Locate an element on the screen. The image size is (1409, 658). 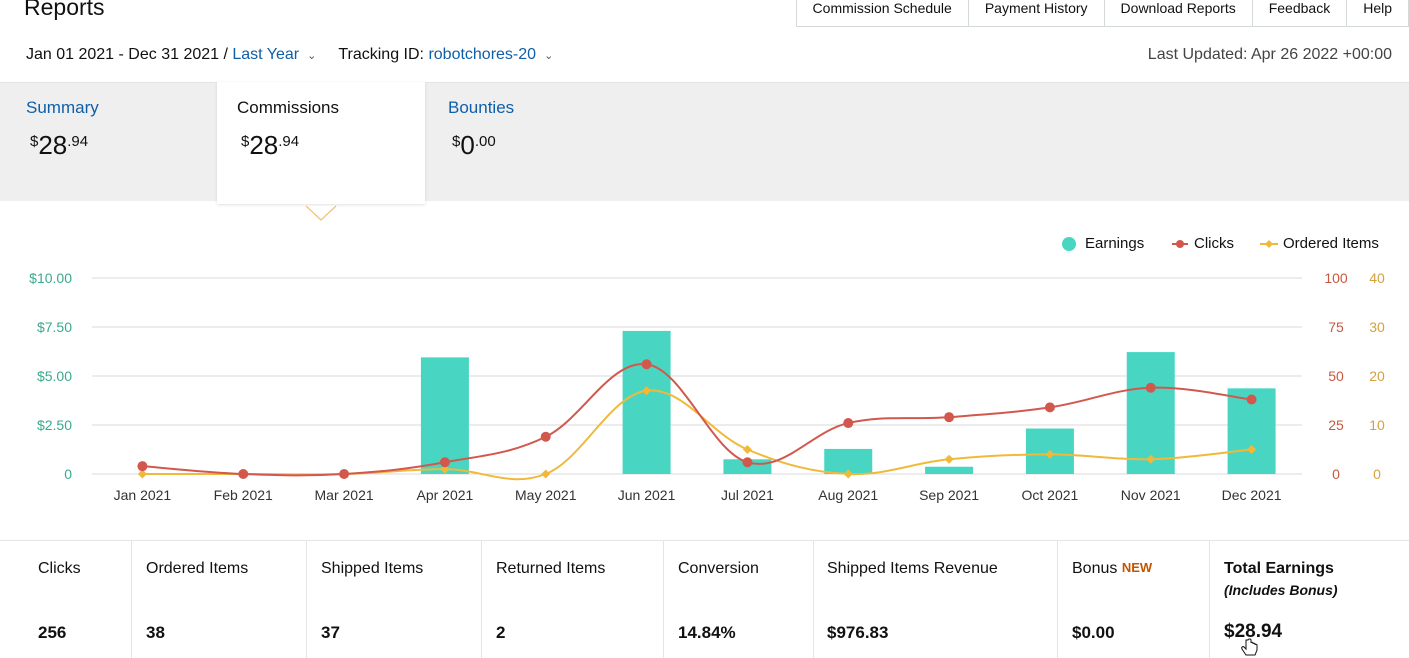
y-right-clicks-tick-label: 50 is located at coordinates (1336, 376).